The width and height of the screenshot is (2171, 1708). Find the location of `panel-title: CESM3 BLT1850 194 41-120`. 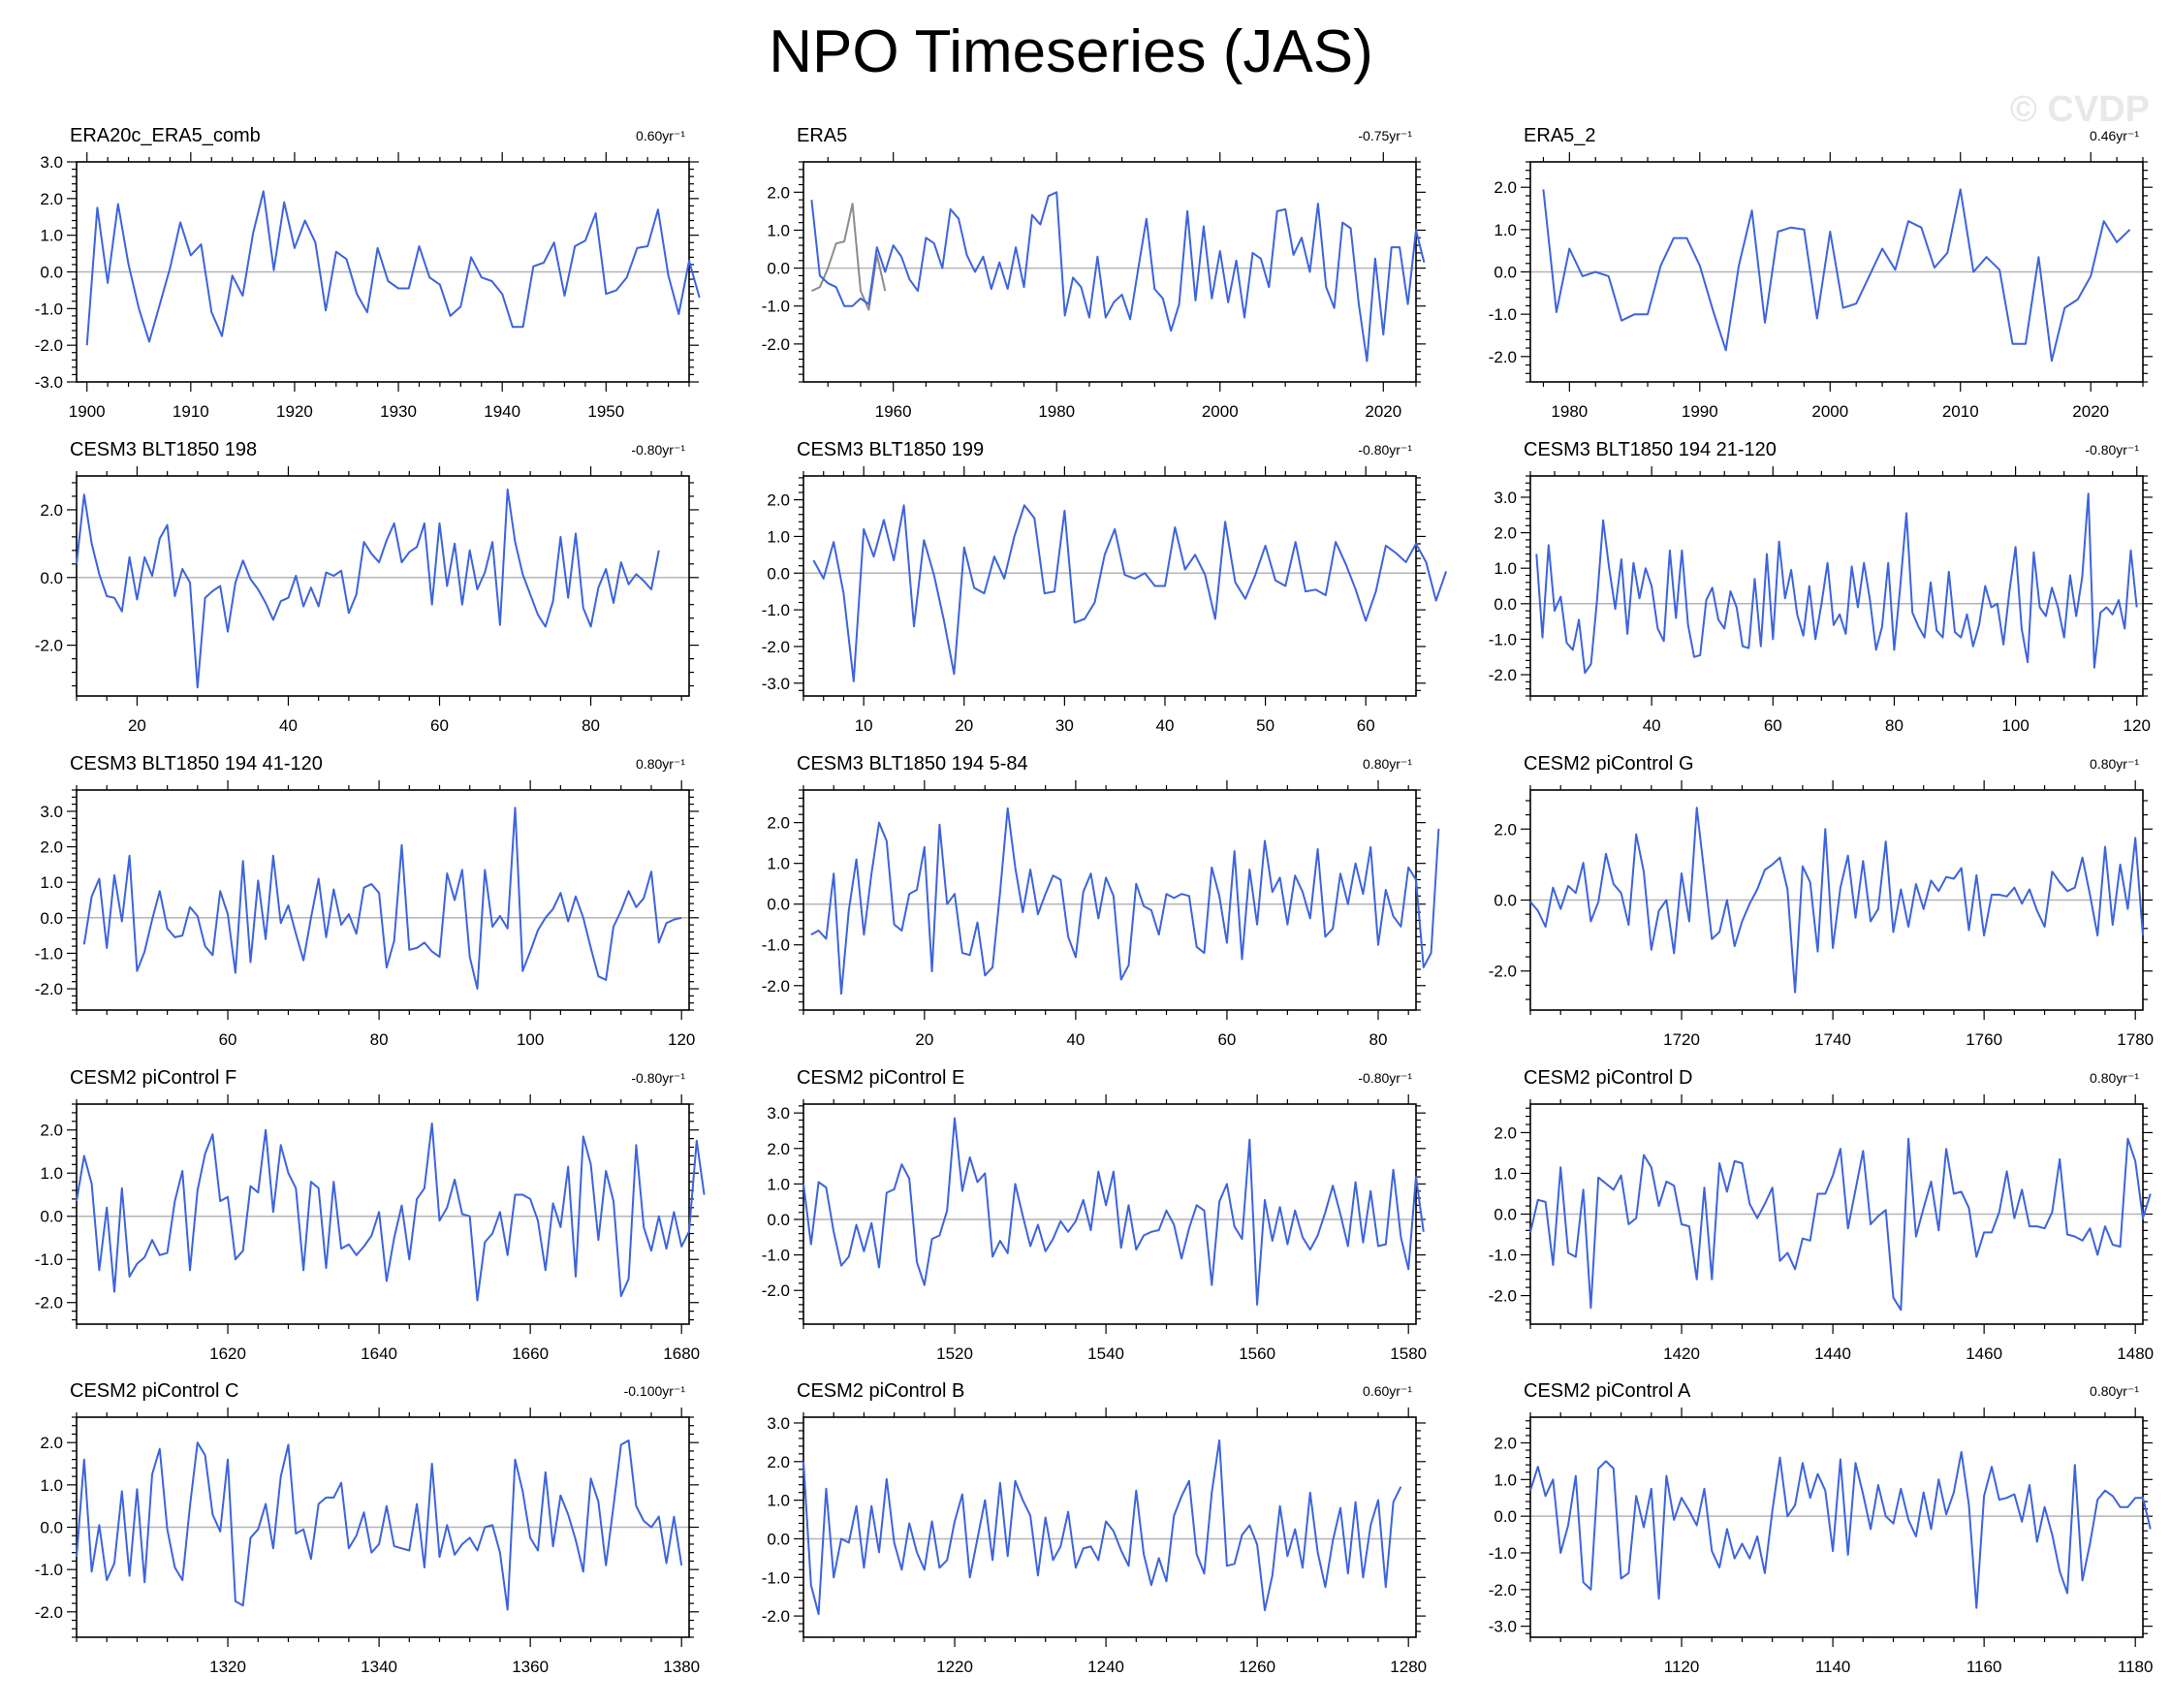

panel-title: CESM3 BLT1850 194 41-120 is located at coordinates (196, 764).